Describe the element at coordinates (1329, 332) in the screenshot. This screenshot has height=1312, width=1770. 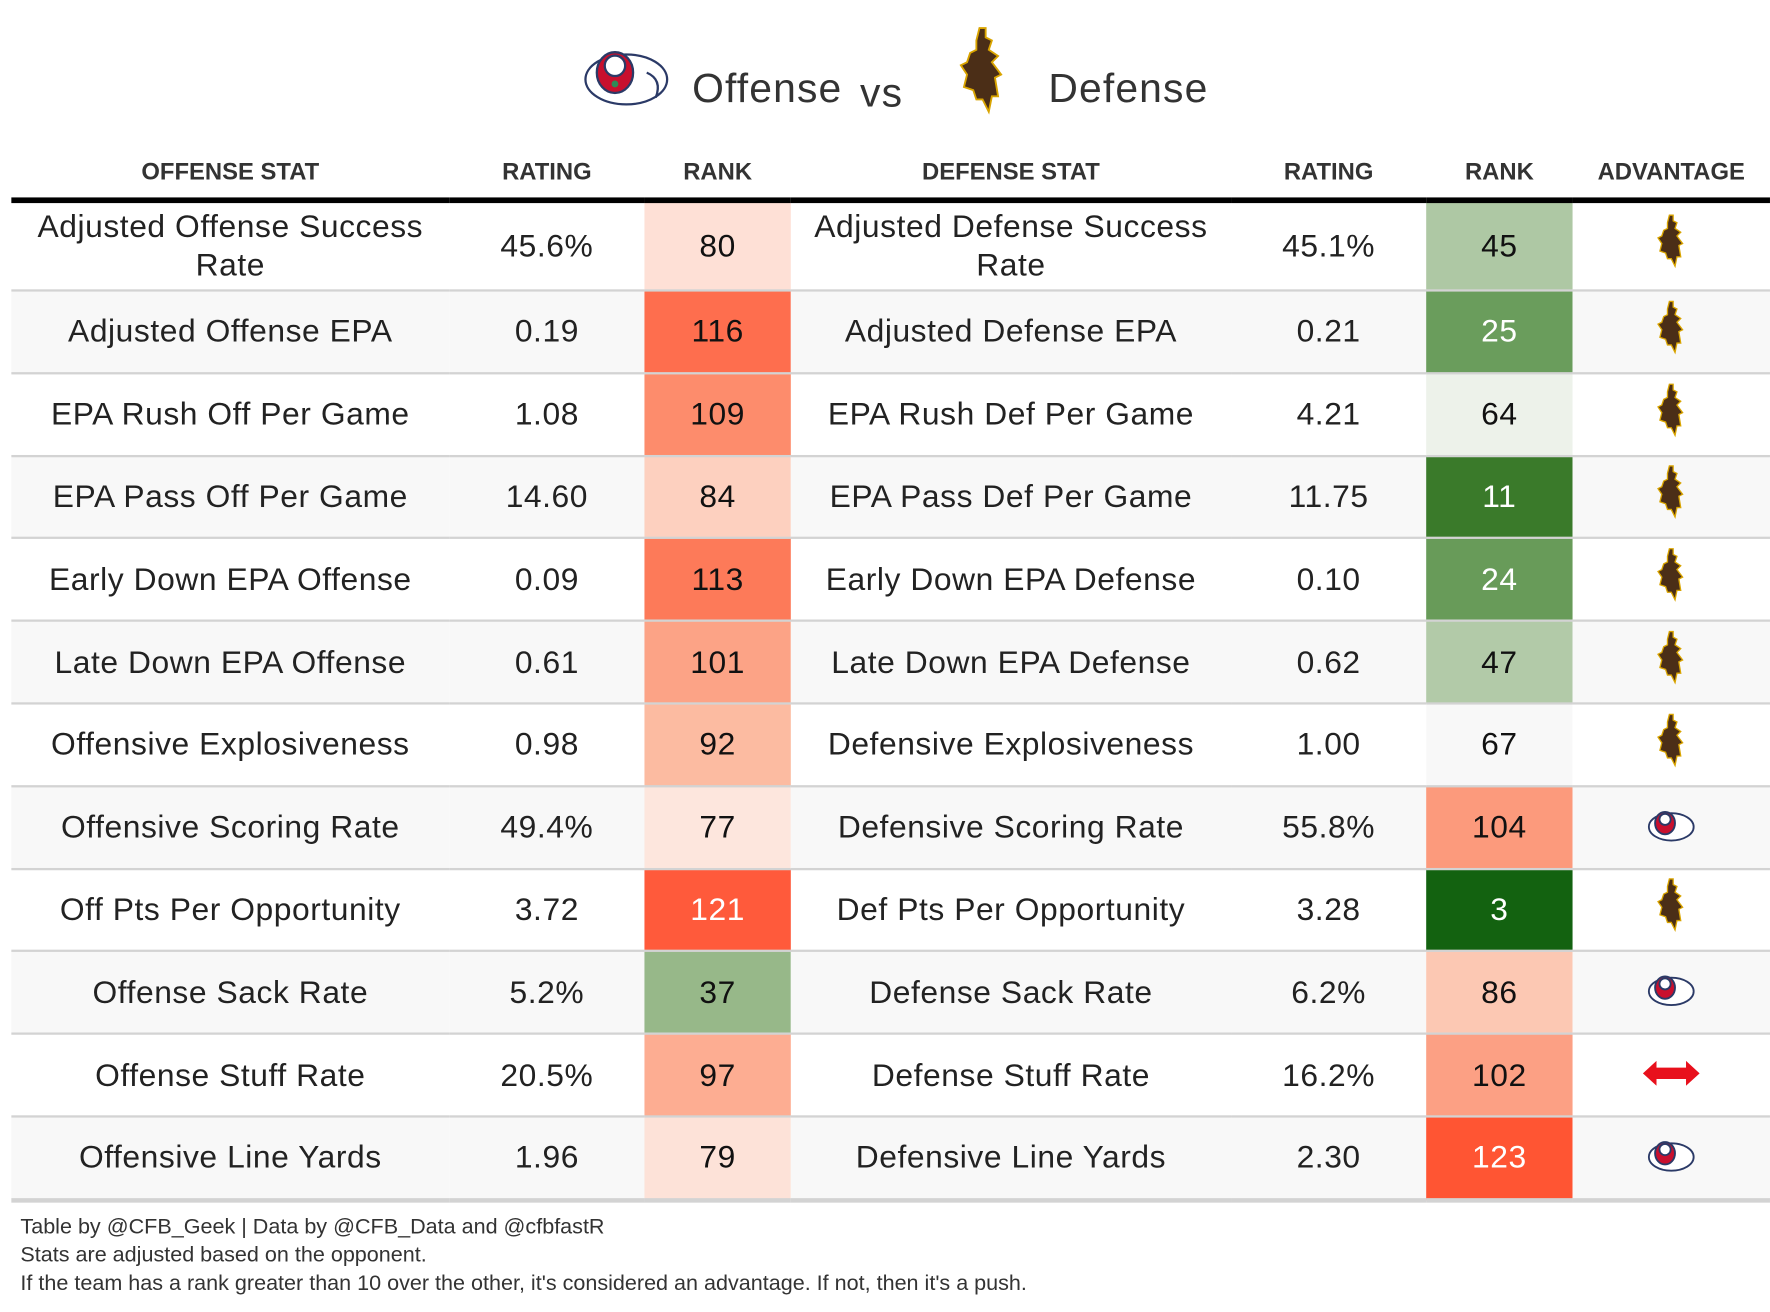
I see `defense-rating: 0.21` at that location.